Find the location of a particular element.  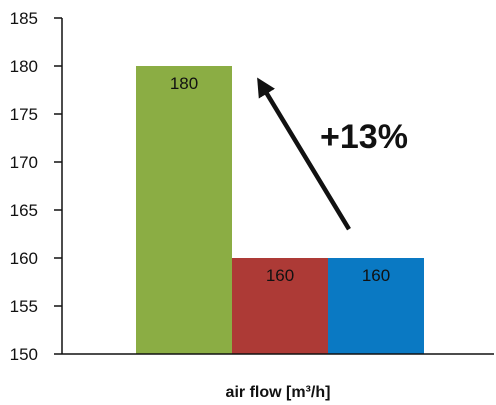

y-tick-label-185: 185 is located at coordinates (24, 18).